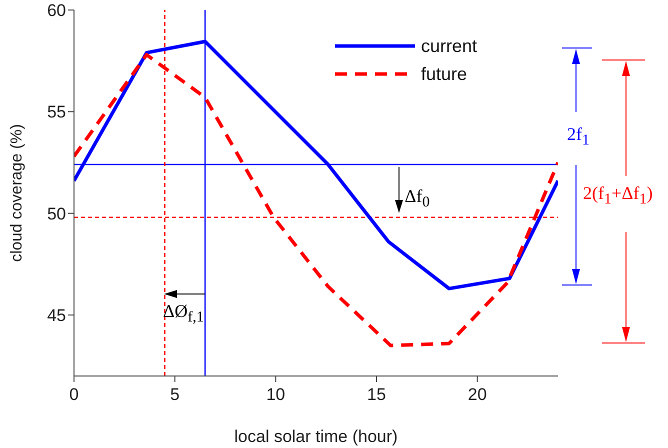  I want to click on x-tick-label: 0, so click(74, 394).